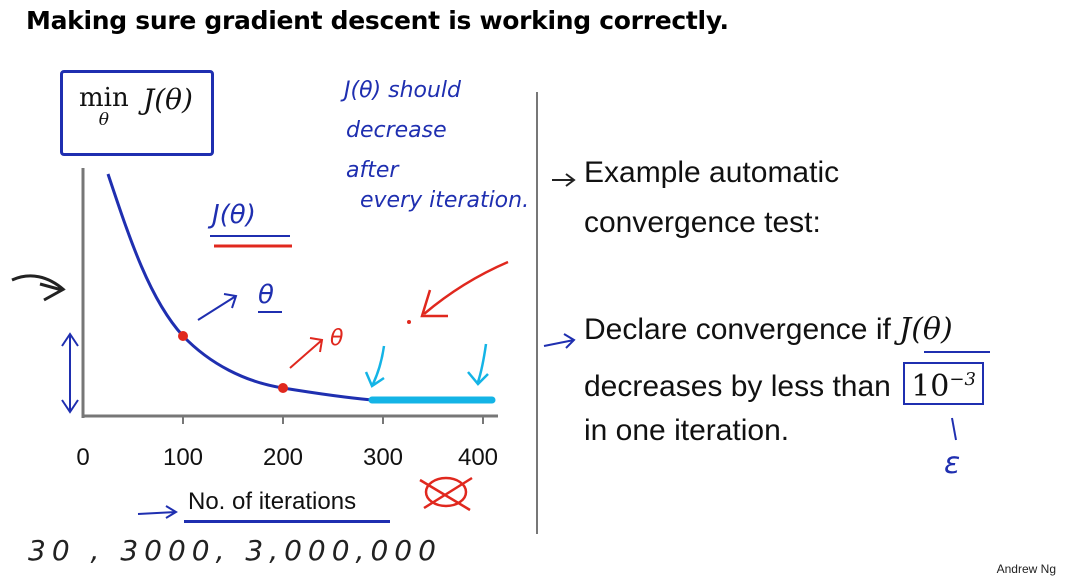  Describe the element at coordinates (299, 287) in the screenshot. I see `cost-curve` at that location.